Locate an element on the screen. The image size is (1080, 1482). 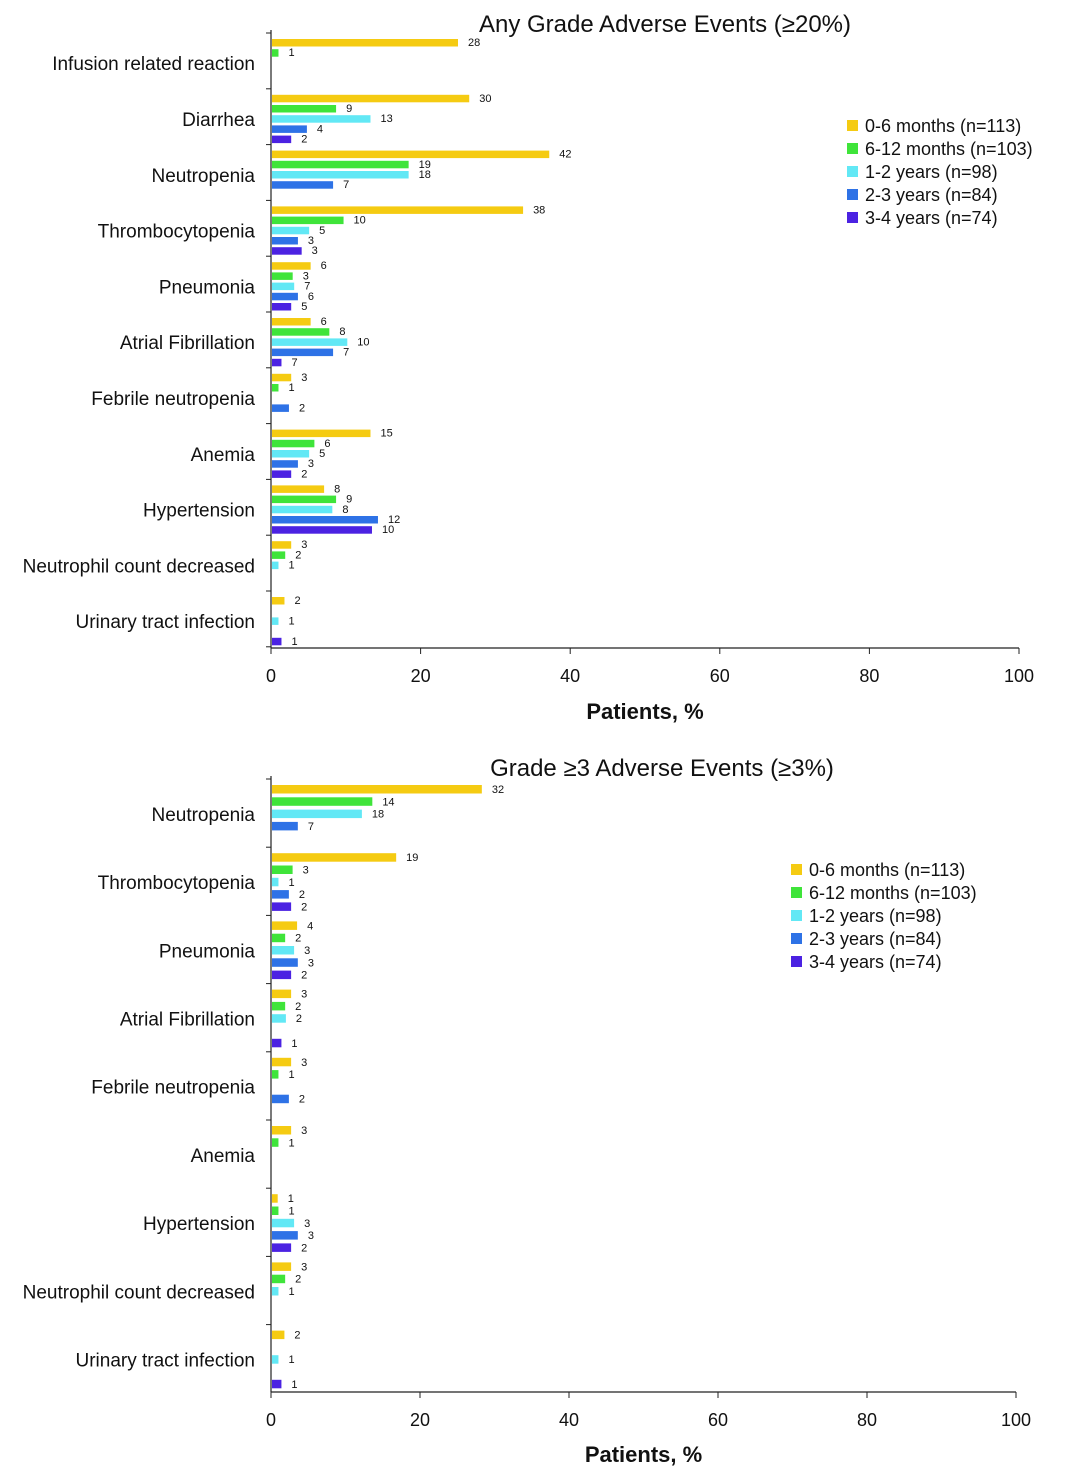
category-label: Atrial Fibrillation is located at coordinates (187, 343).